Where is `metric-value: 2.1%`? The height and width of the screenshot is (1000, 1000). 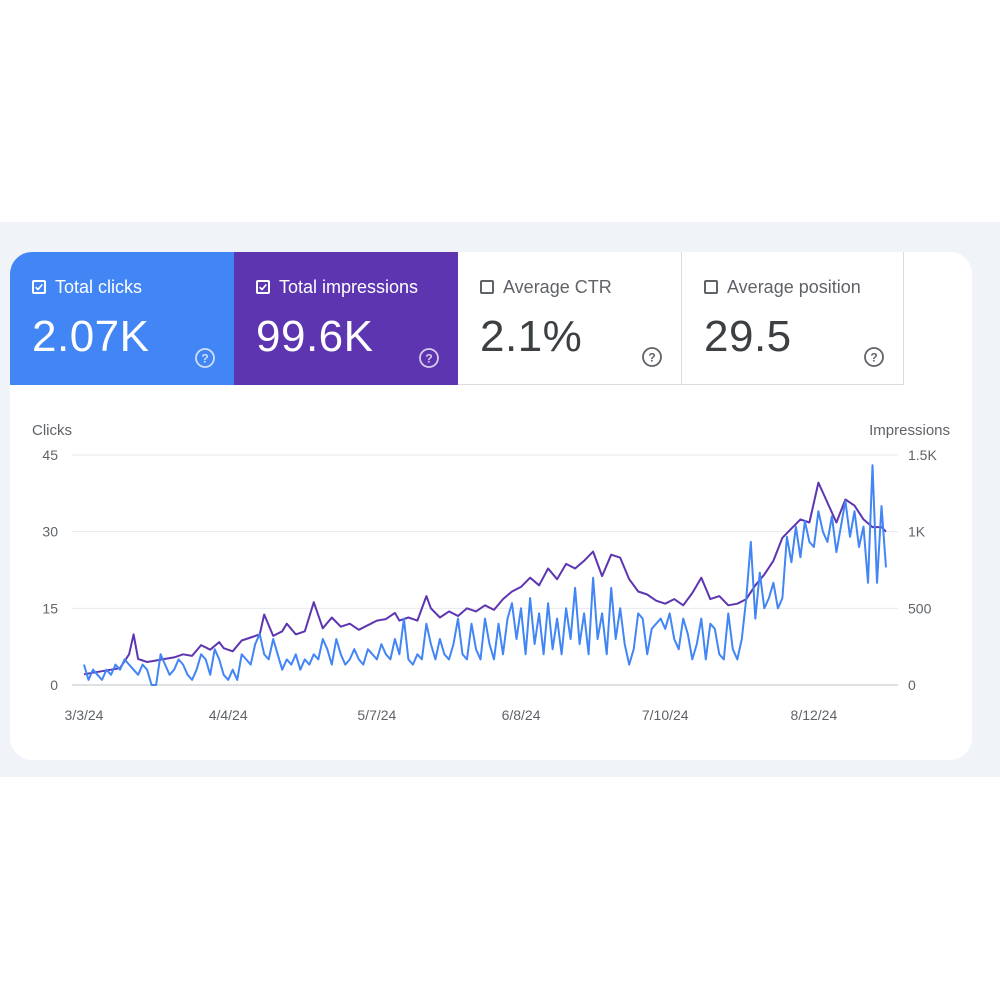 metric-value: 2.1% is located at coordinates (531, 336).